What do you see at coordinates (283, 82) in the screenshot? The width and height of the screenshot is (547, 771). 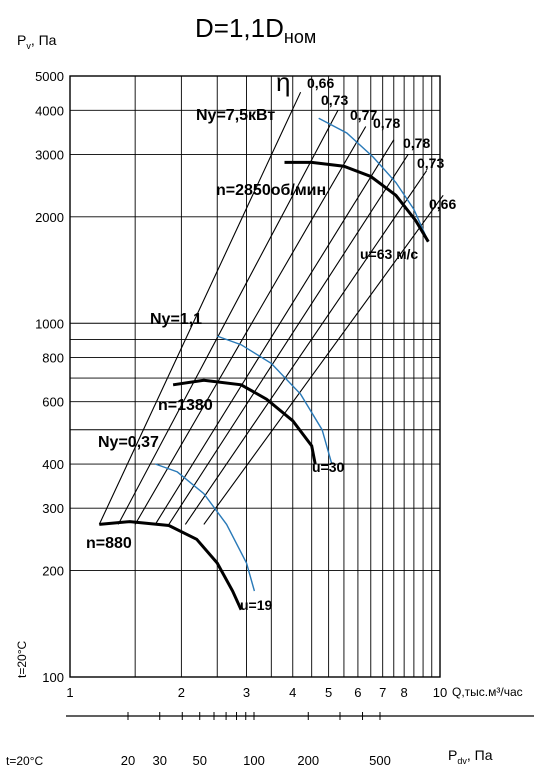 I see `efficiency-symbol: η` at bounding box center [283, 82].